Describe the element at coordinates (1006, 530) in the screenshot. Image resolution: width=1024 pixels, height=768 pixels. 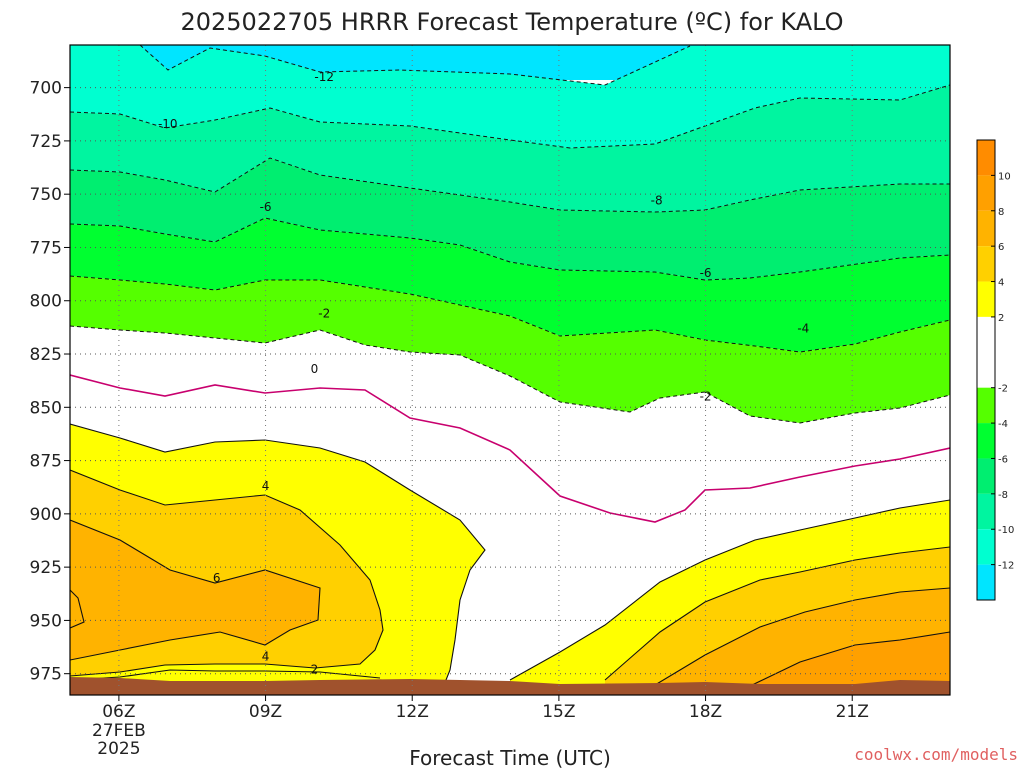
I see `colorbar-tick-label: -10` at that location.